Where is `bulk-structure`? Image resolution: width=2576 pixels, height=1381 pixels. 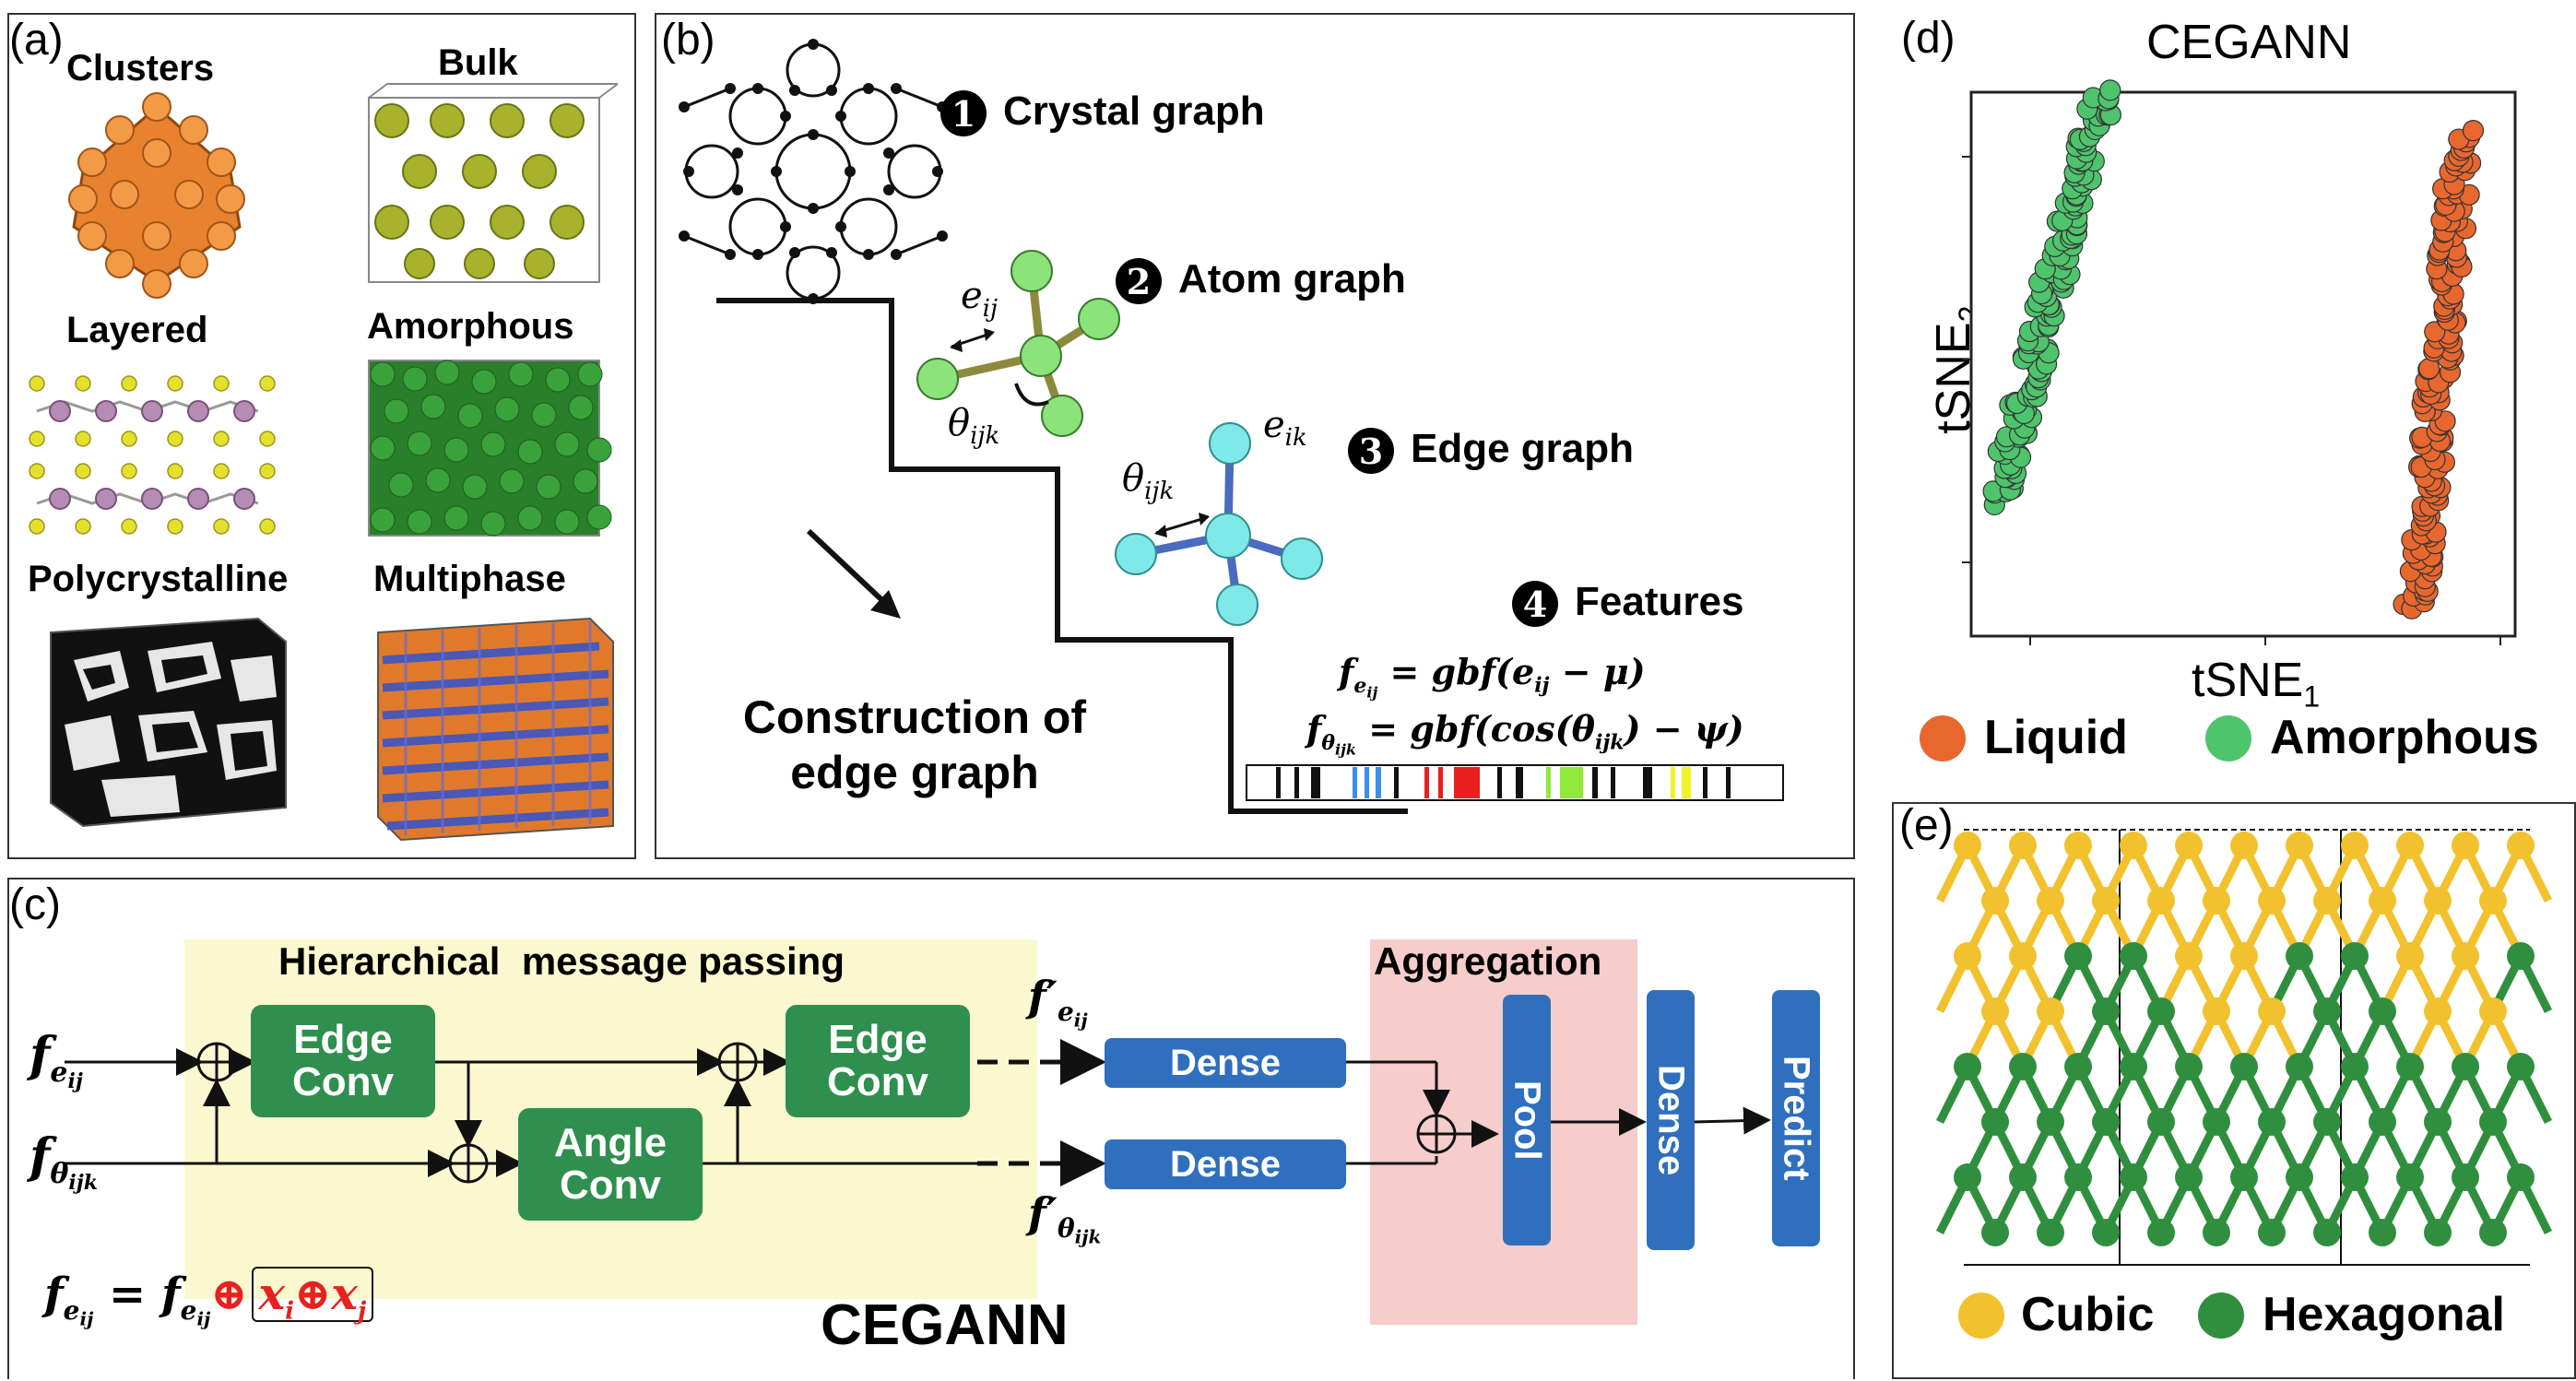
bulk-structure is located at coordinates (493, 183).